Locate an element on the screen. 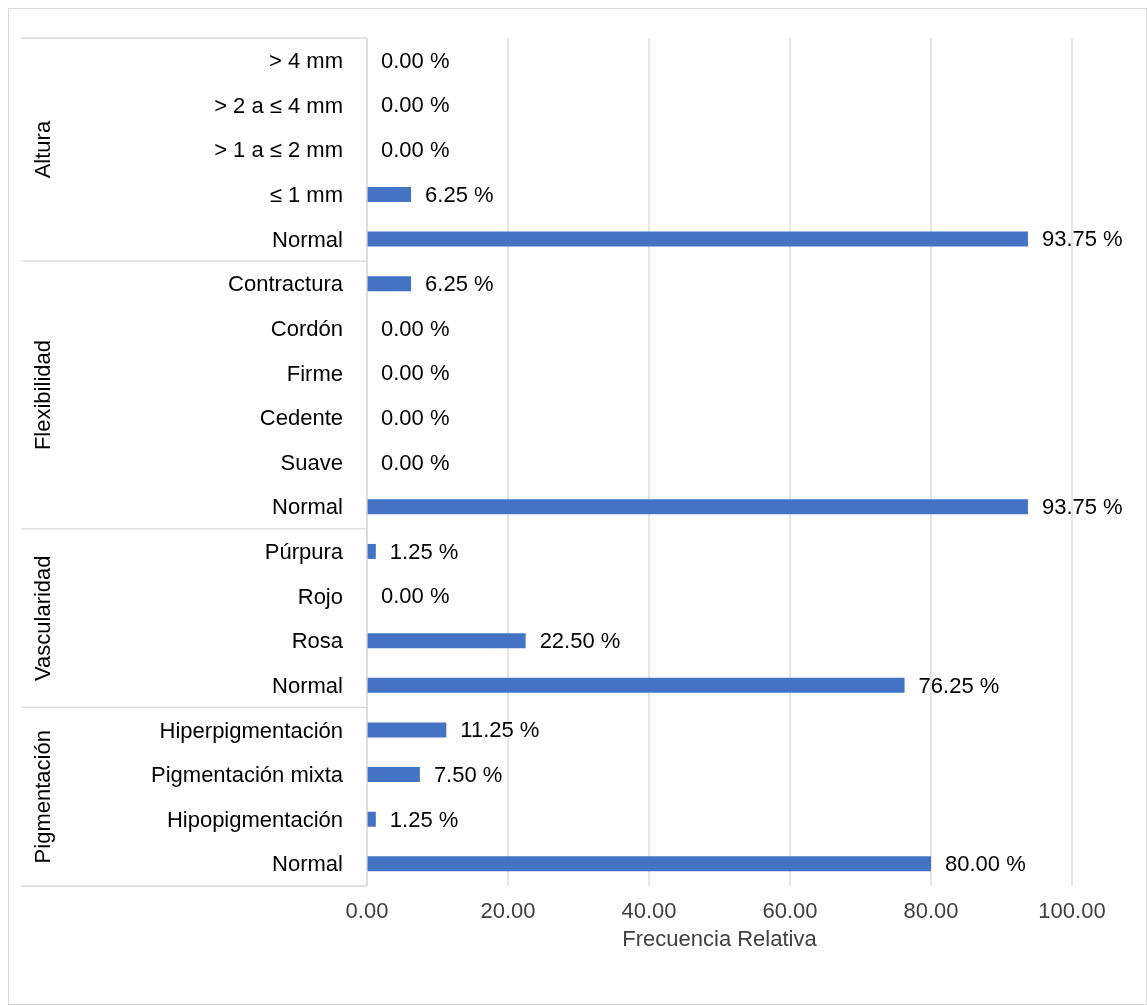  y-tick-label: Firme is located at coordinates (314, 373).